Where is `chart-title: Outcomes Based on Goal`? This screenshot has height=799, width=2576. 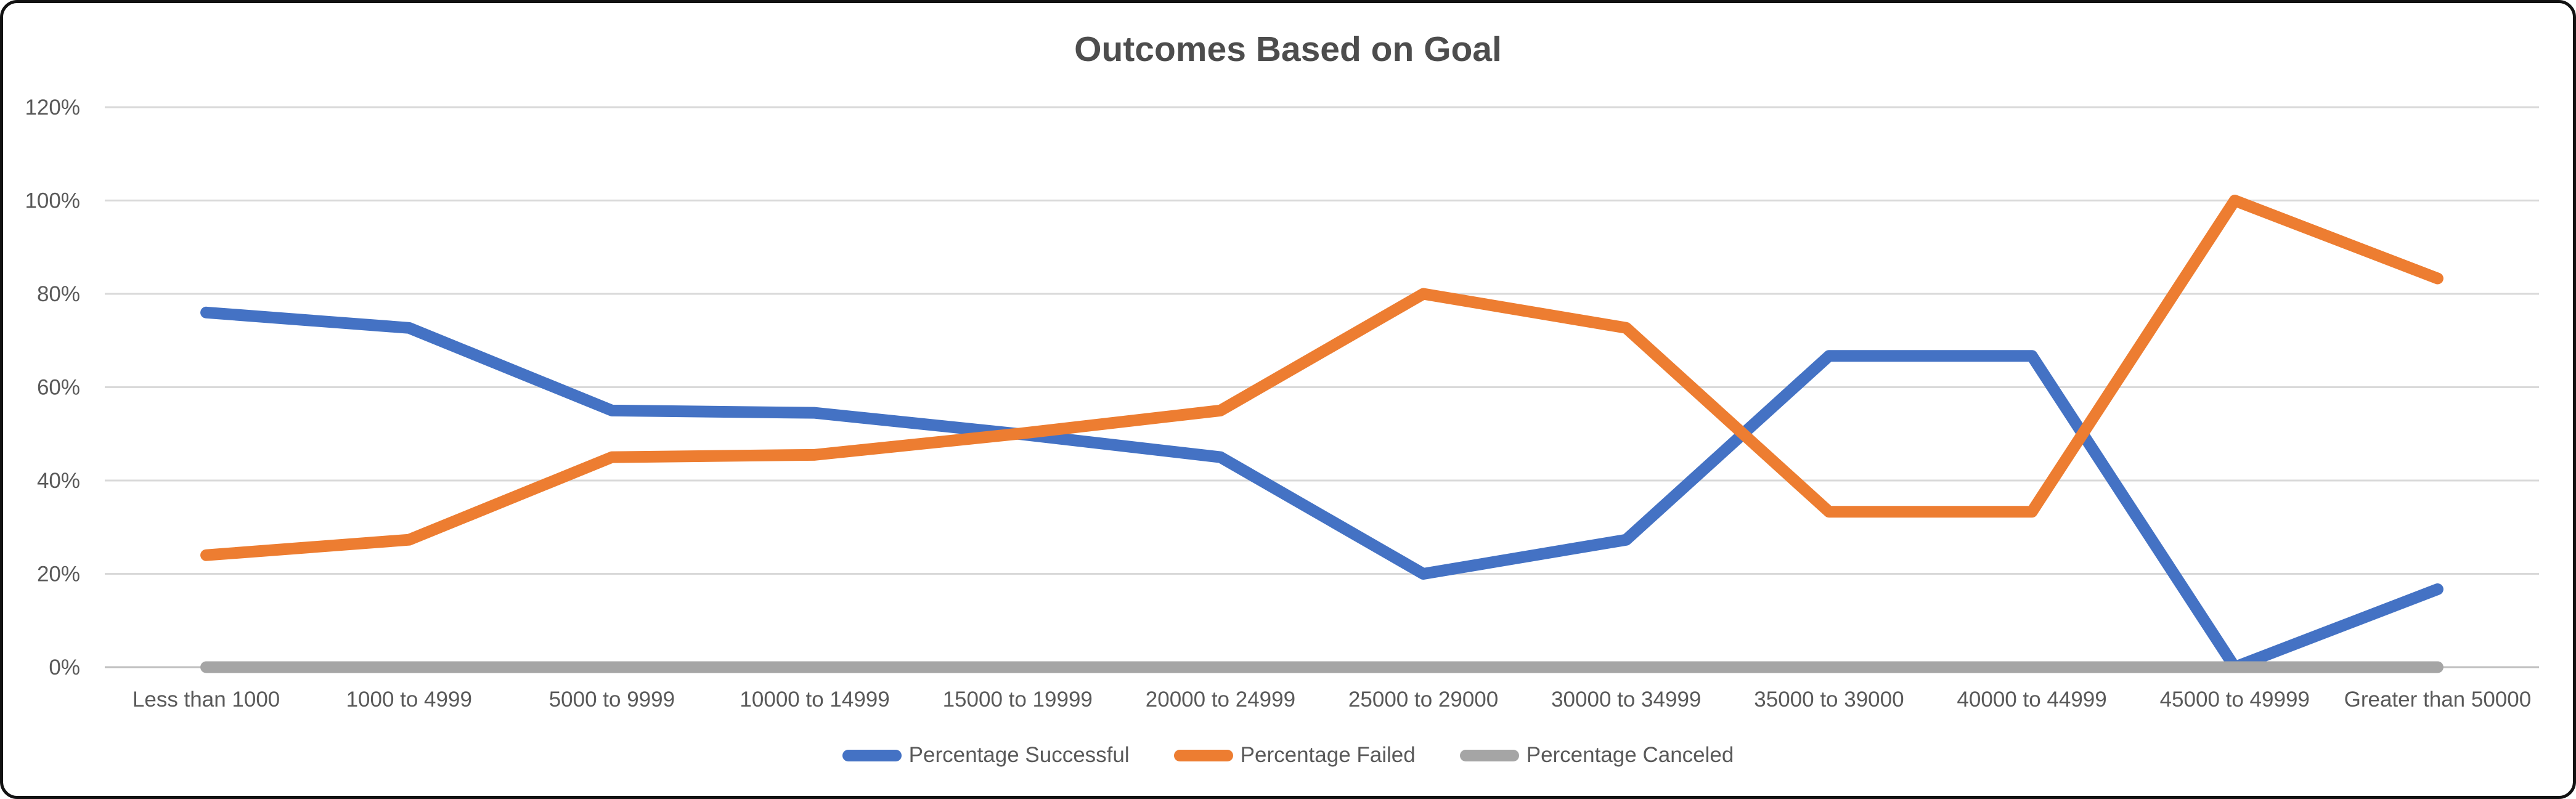 chart-title: Outcomes Based on Goal is located at coordinates (1288, 49).